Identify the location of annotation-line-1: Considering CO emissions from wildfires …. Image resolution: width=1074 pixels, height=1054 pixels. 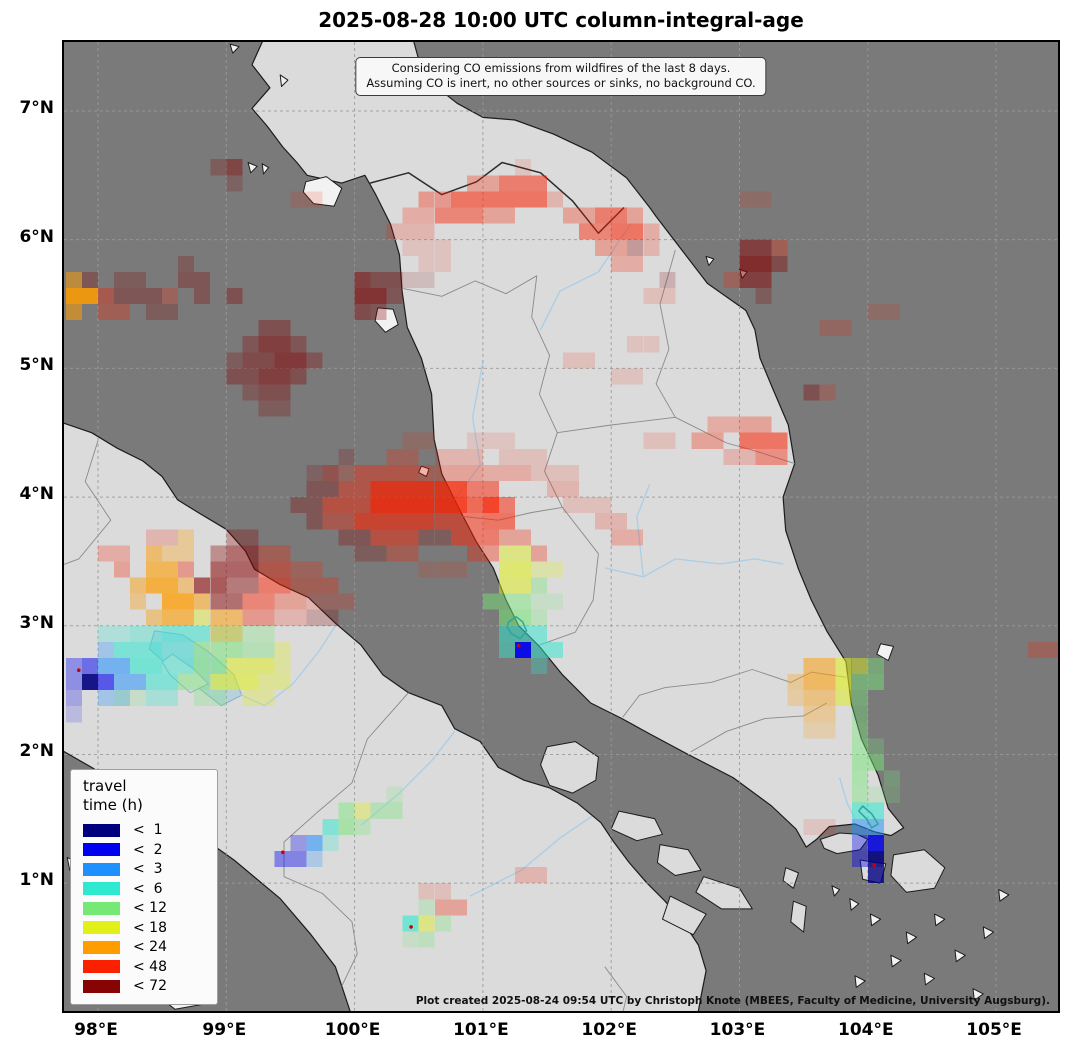
(561, 68).